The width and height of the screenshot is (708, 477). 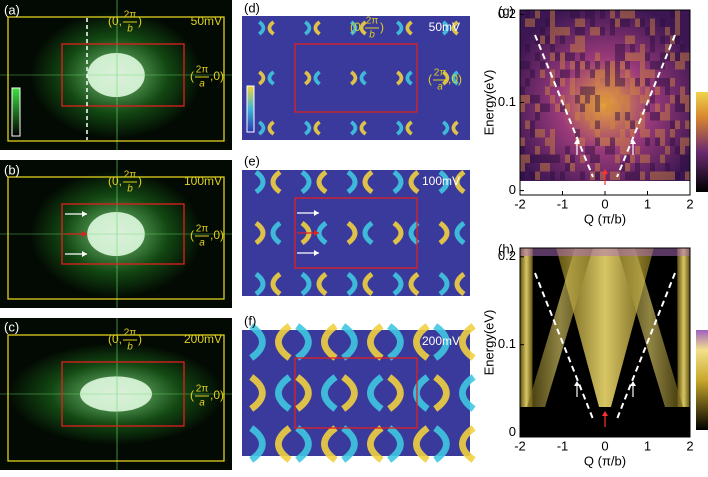 What do you see at coordinates (488, 103) in the screenshot?
I see `y-axis-label: Energy(eV)` at bounding box center [488, 103].